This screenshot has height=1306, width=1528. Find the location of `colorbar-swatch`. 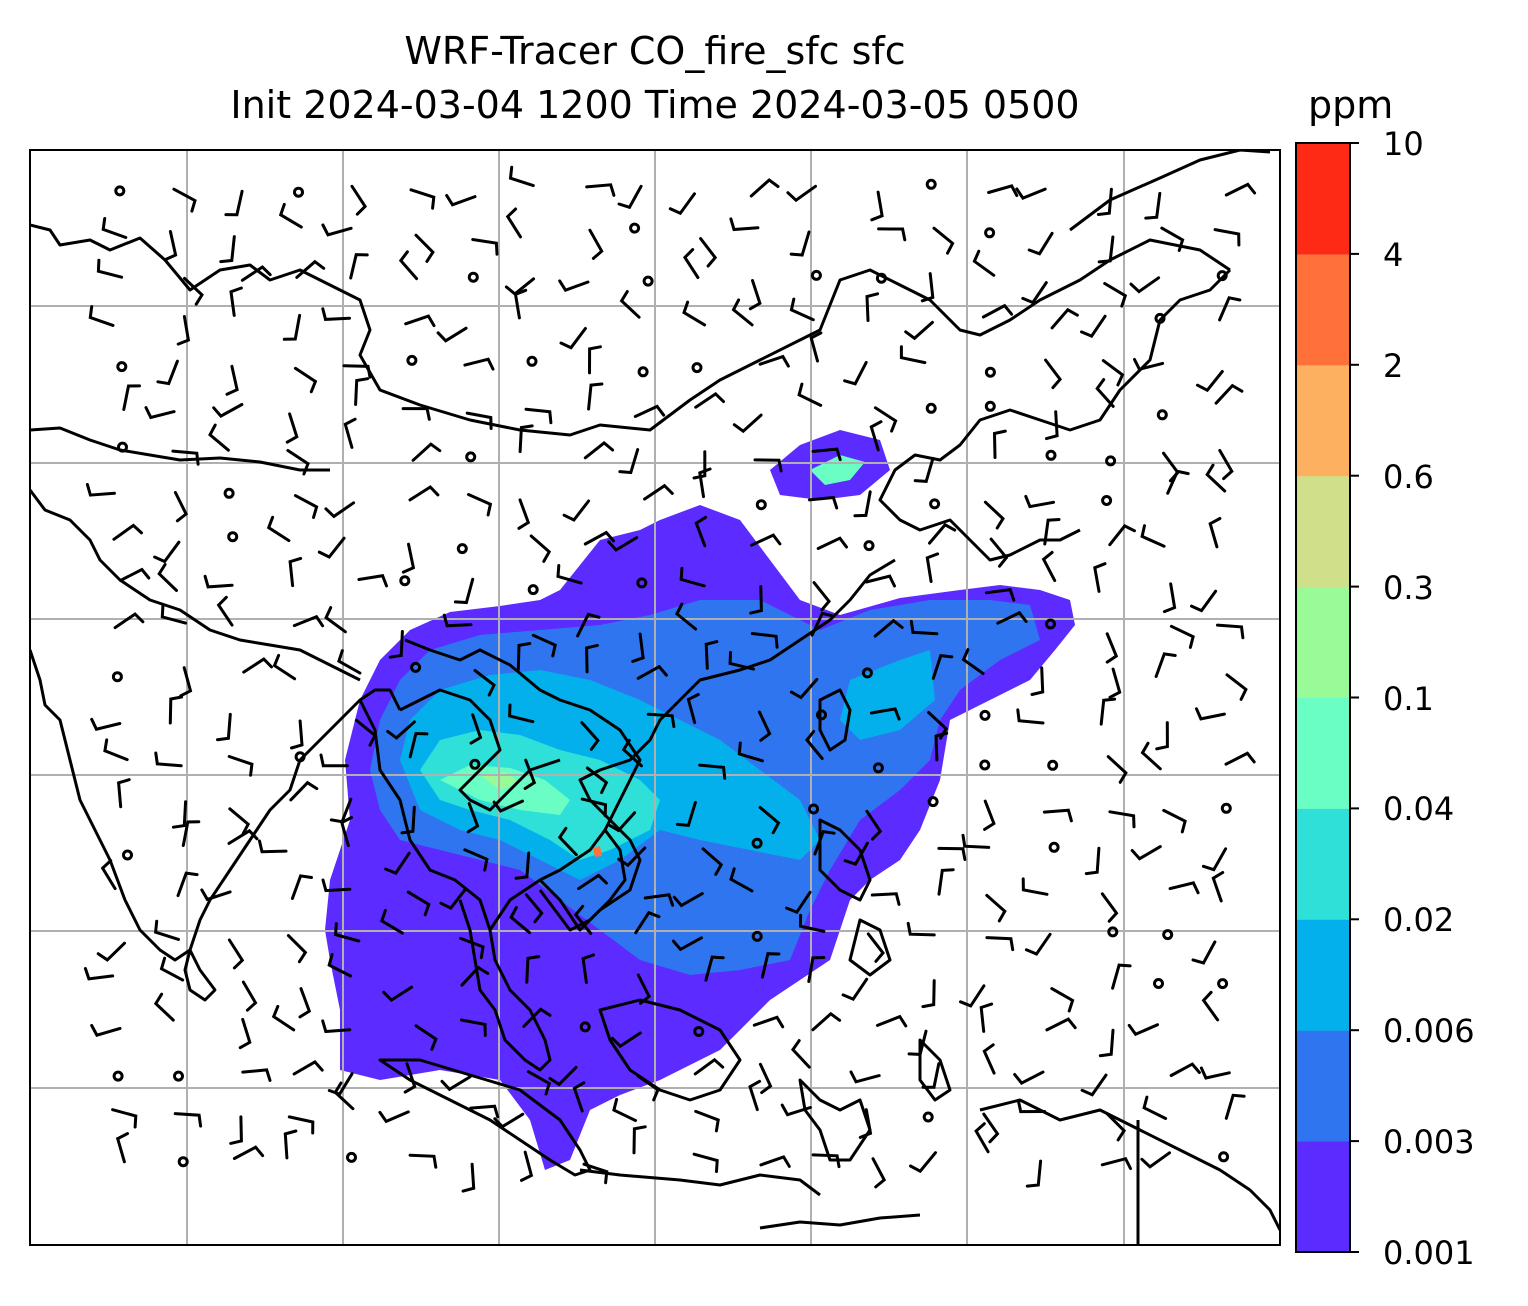

colorbar-swatch is located at coordinates (1323, 531).